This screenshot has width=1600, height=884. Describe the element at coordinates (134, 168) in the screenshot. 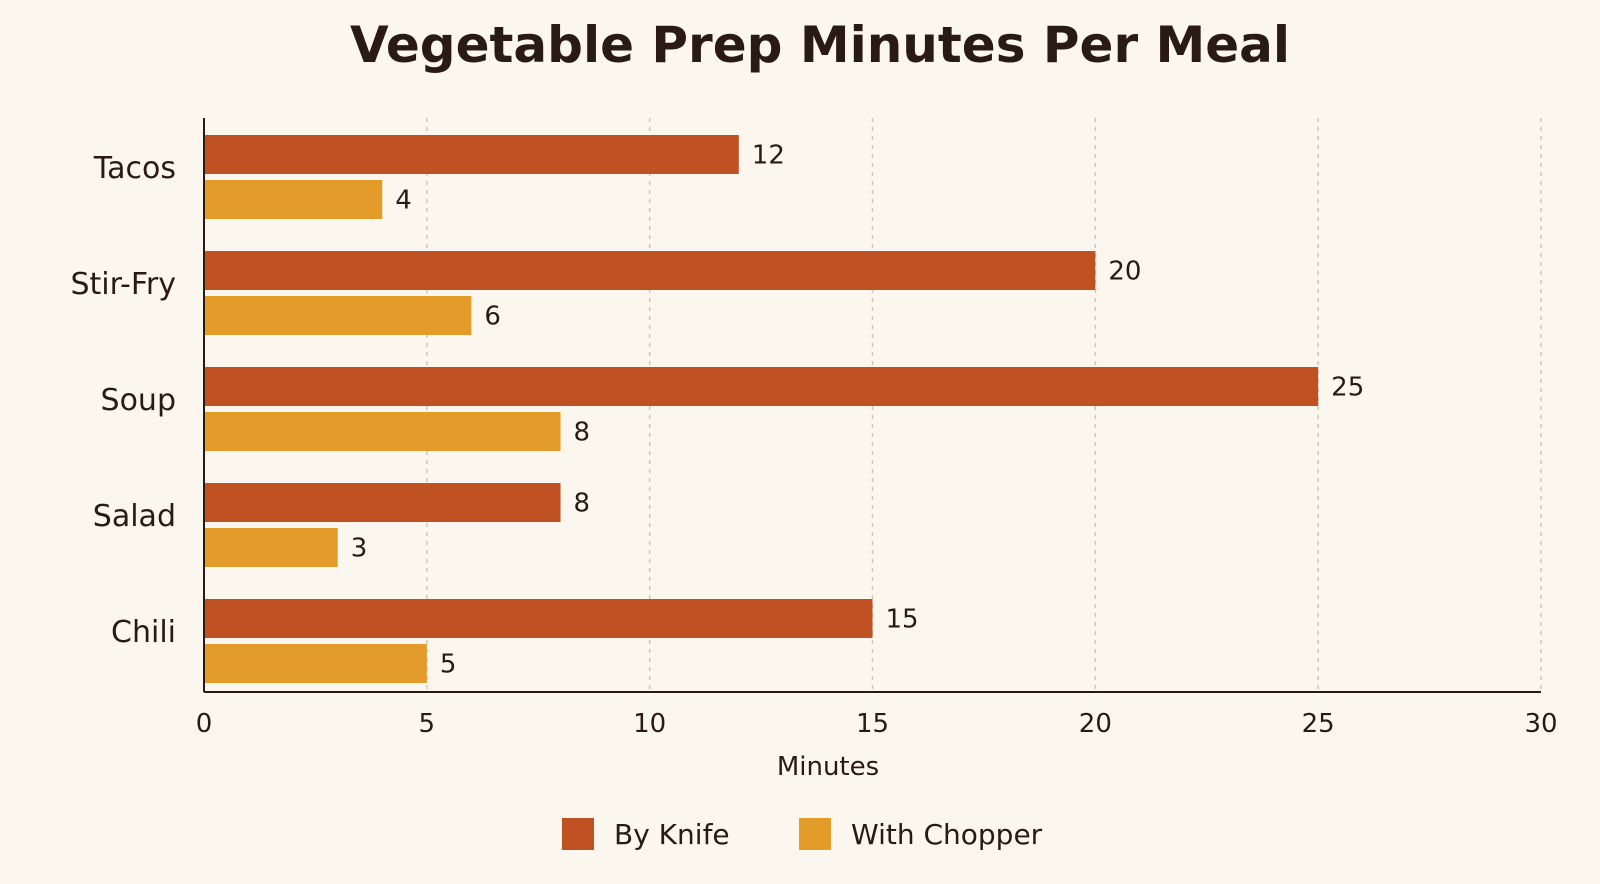

I see `category-label: Tacos` at that location.